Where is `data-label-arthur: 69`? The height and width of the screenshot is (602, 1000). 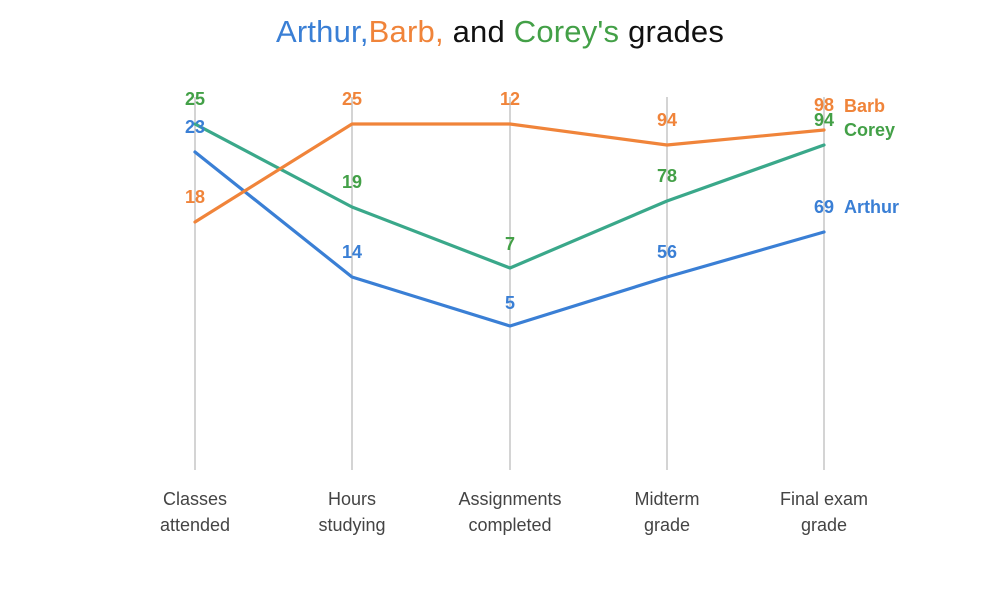
data-label-arthur: 69 is located at coordinates (824, 207).